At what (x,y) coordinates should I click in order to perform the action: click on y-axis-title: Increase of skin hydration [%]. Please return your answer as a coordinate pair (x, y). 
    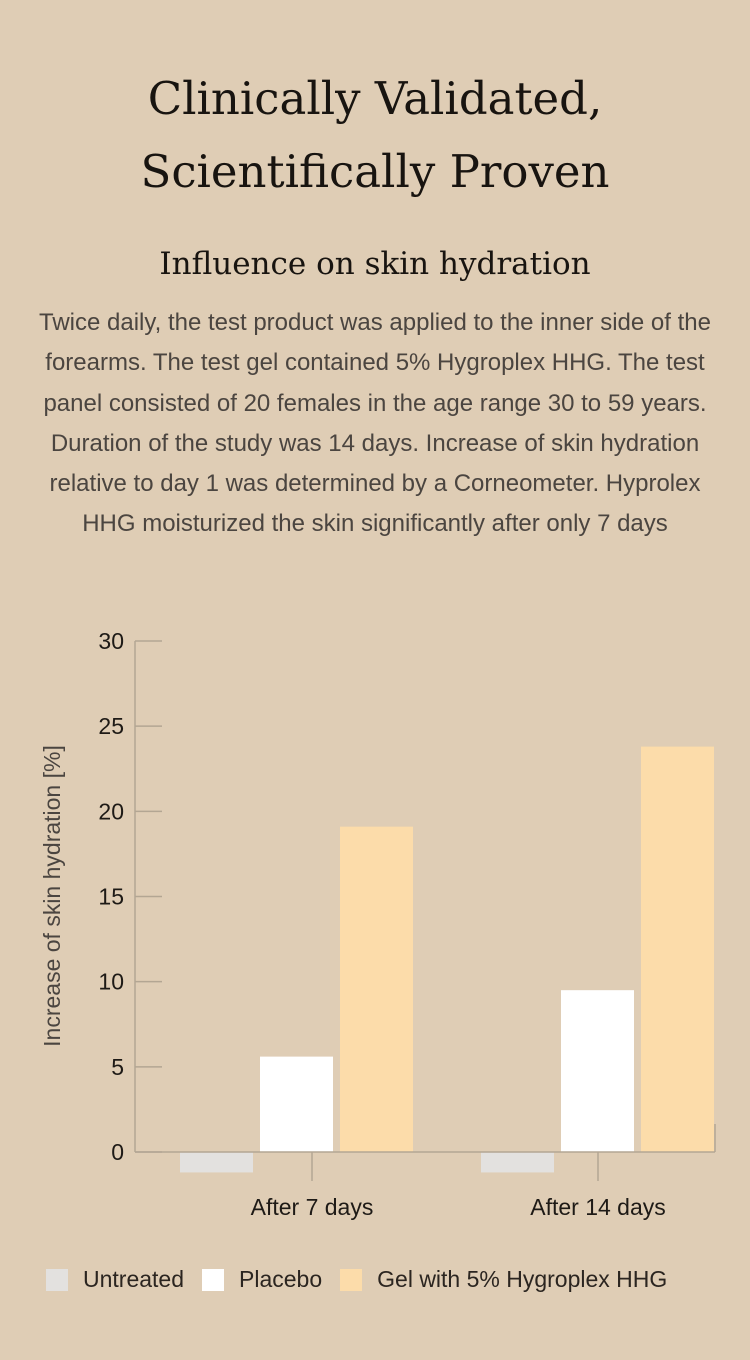
    Looking at the image, I should click on (52, 896).